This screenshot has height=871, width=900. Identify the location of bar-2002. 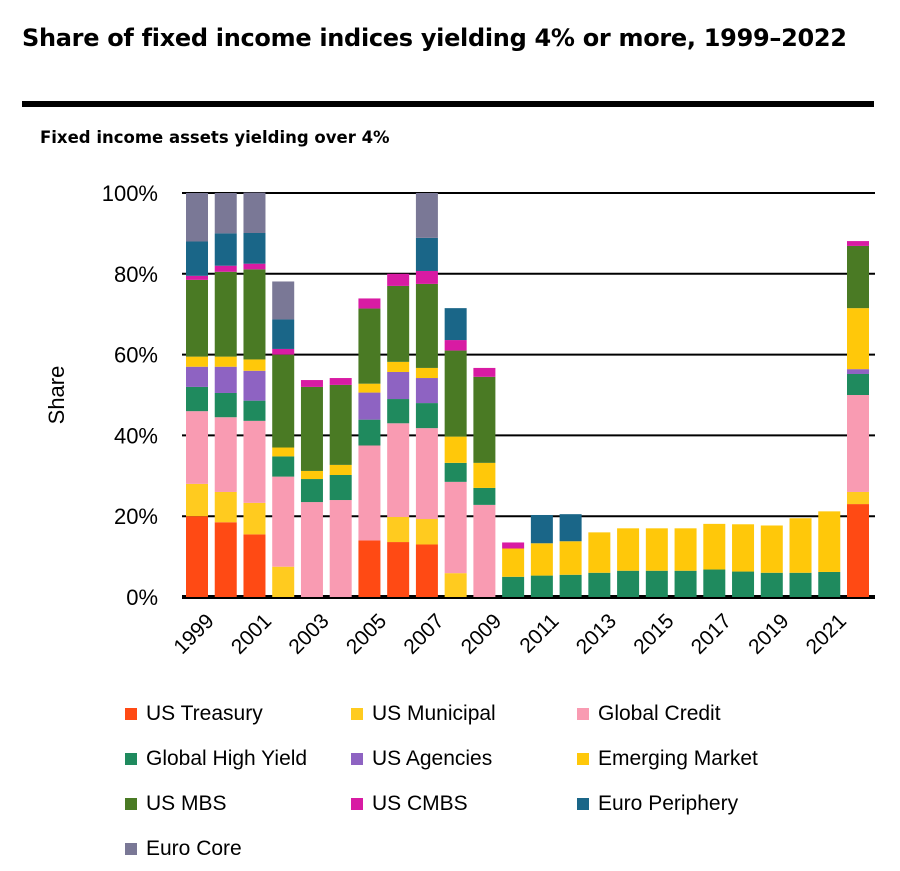
(283, 439).